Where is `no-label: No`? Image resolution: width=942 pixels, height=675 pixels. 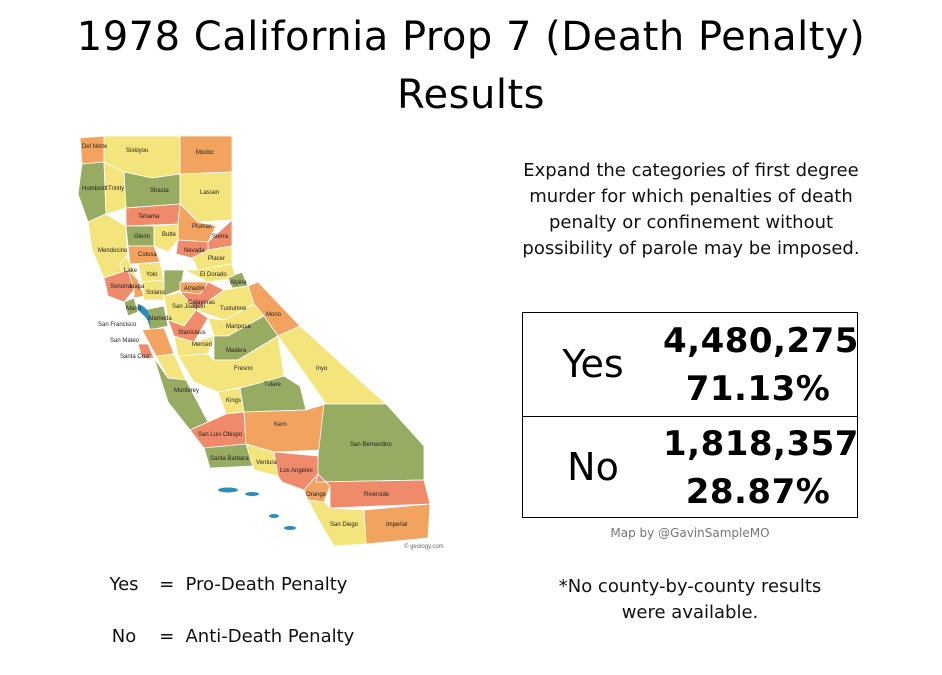
no-label: No is located at coordinates (593, 467).